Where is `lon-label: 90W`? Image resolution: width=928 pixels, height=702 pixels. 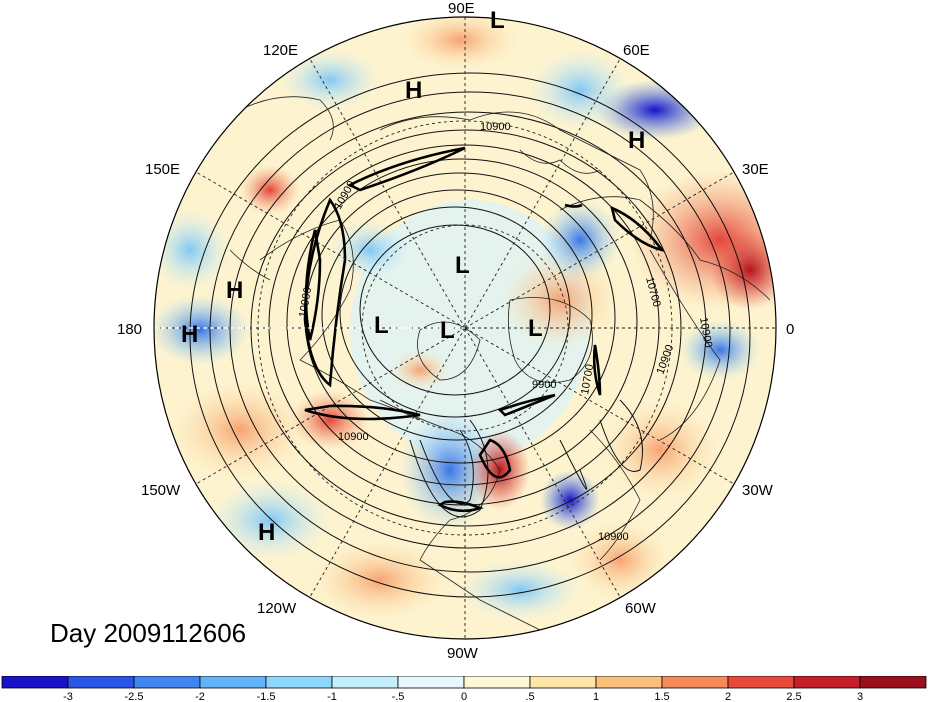 lon-label: 90W is located at coordinates (463, 653).